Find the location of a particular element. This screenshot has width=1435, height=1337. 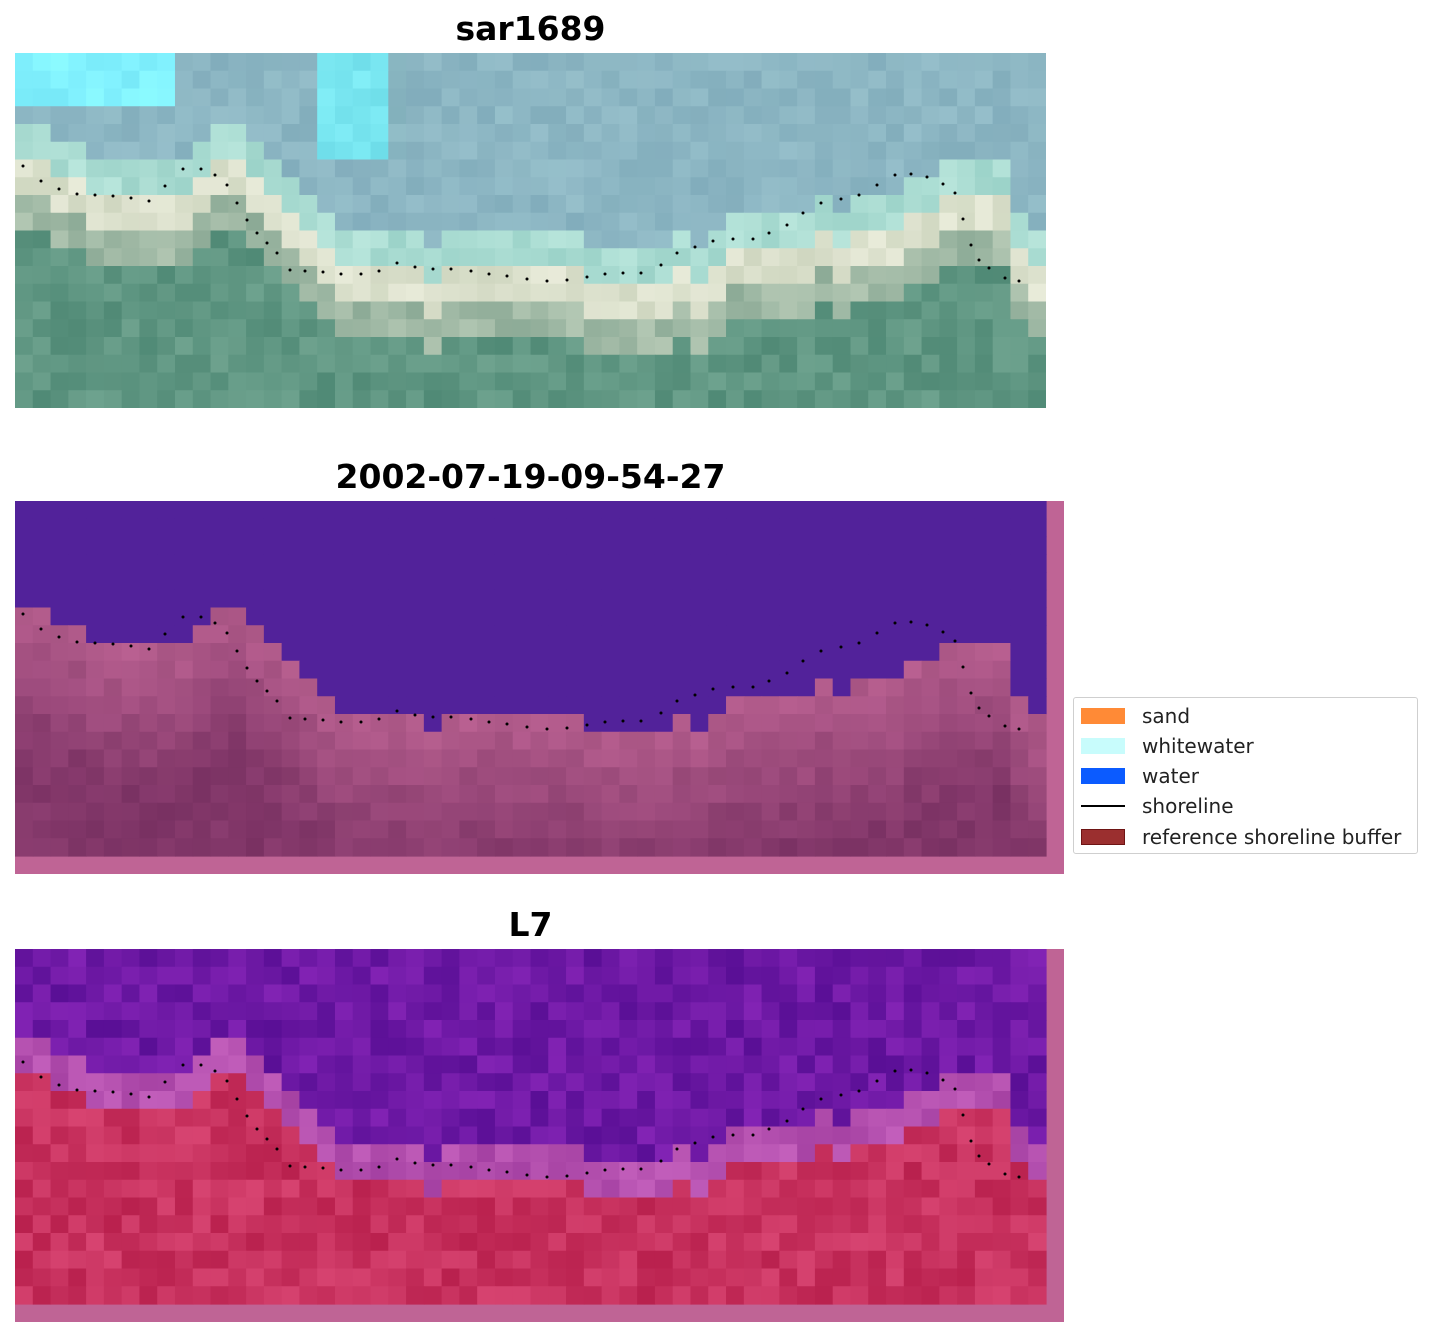

legend-label: sand is located at coordinates (1166, 716).